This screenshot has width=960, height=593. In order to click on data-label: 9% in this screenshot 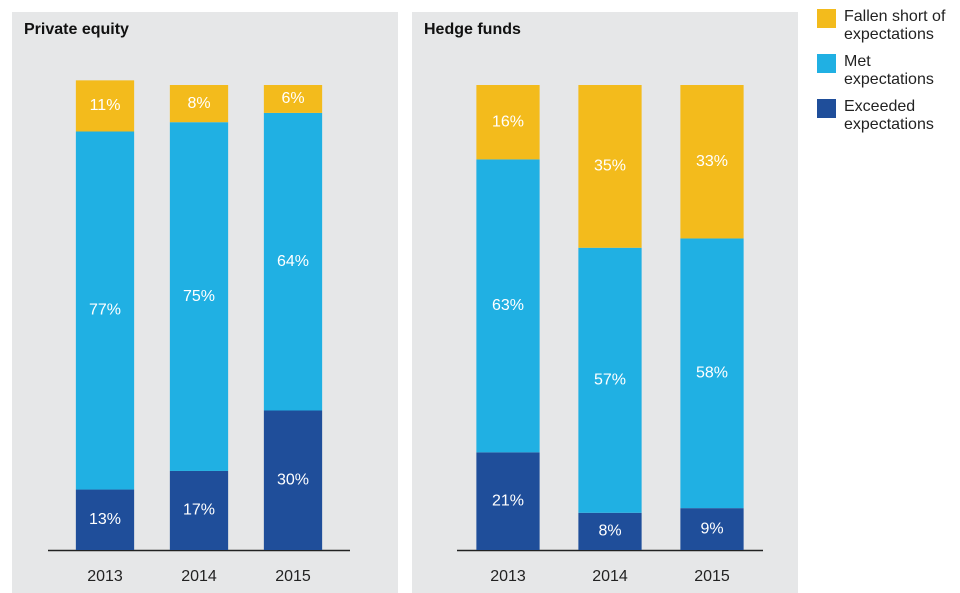, I will do `click(711, 528)`.